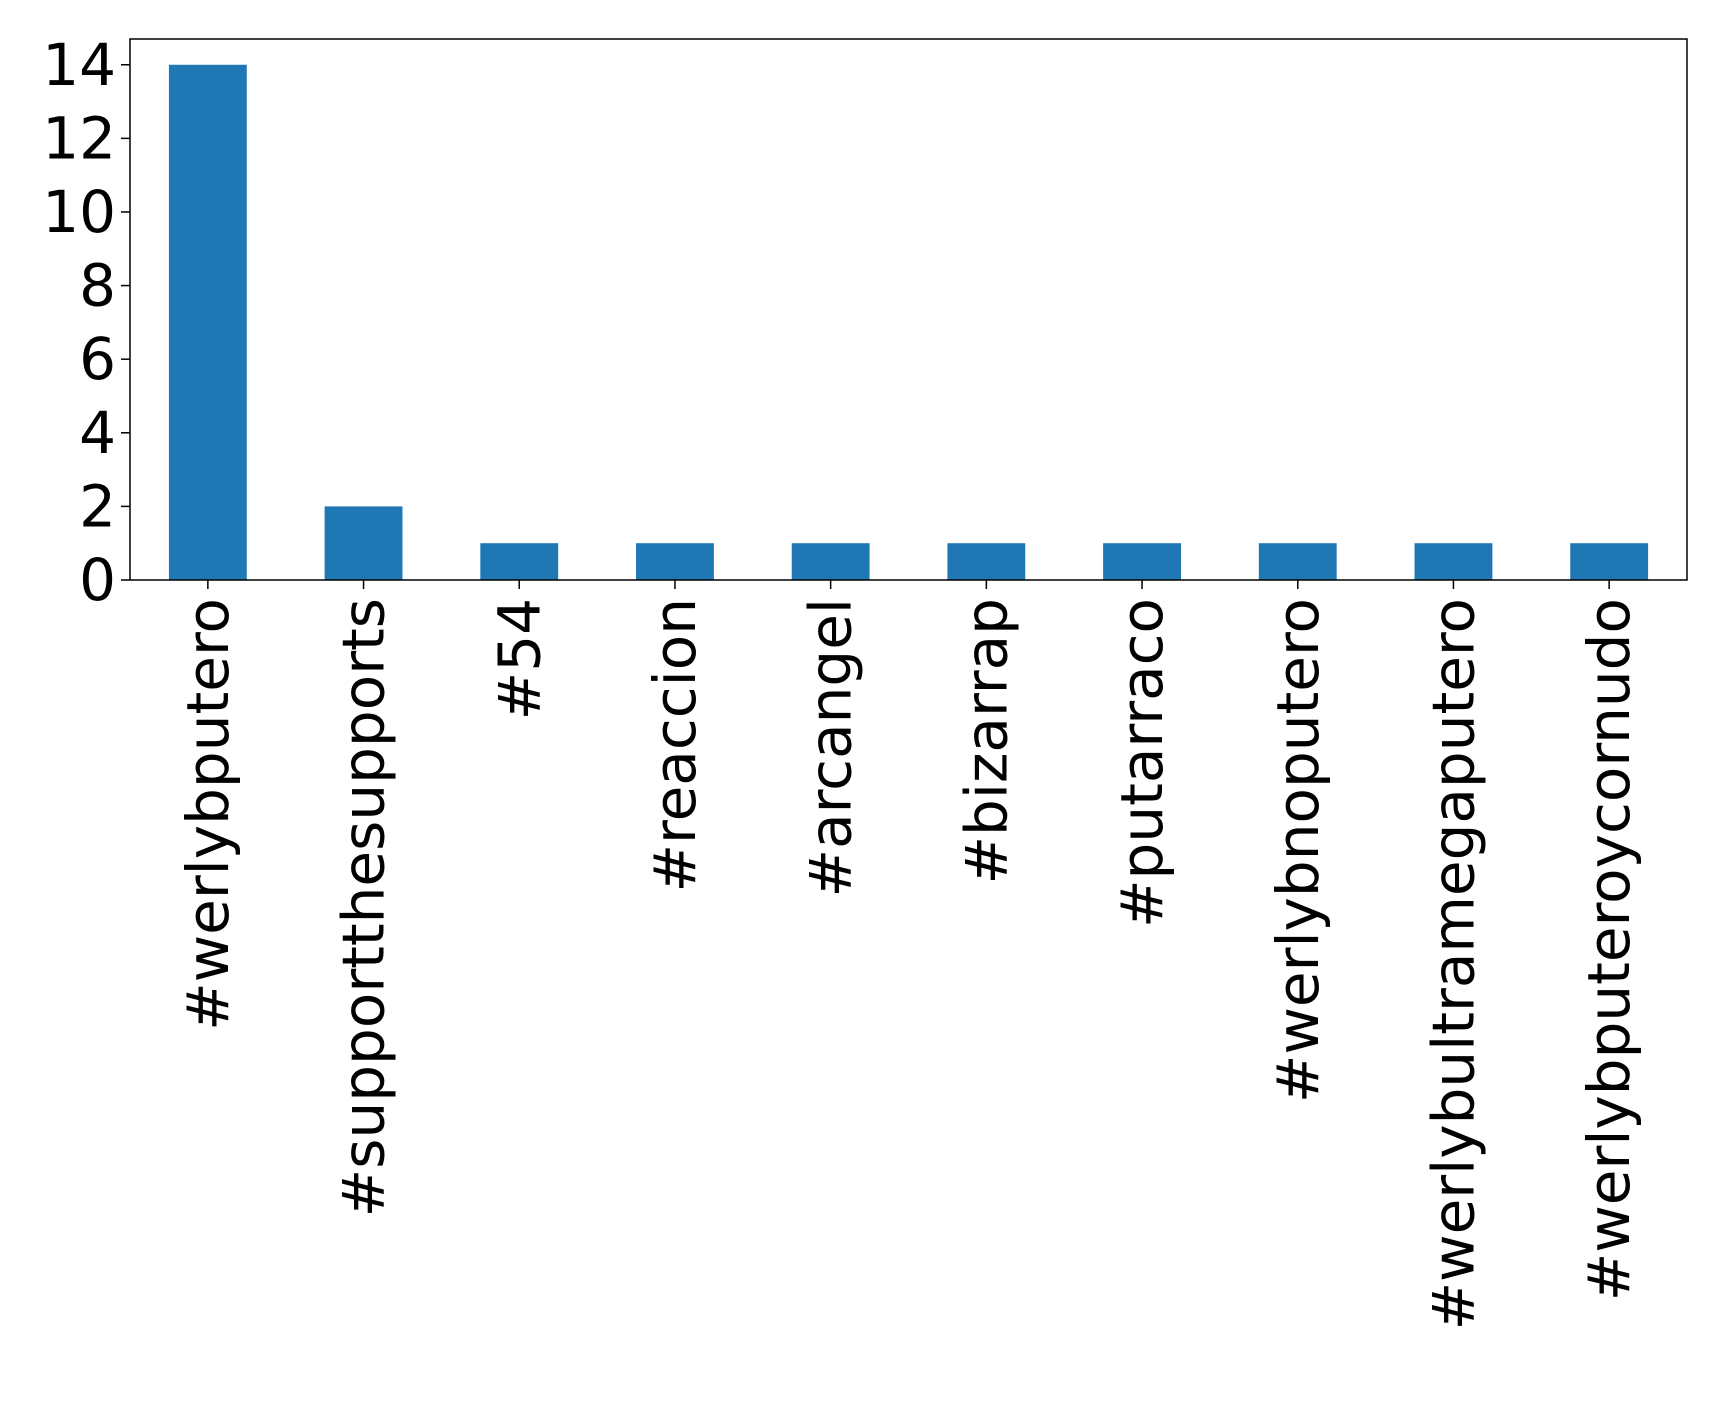  Describe the element at coordinates (1298, 850) in the screenshot. I see `x-tick-label: #werlybnoputero` at that location.